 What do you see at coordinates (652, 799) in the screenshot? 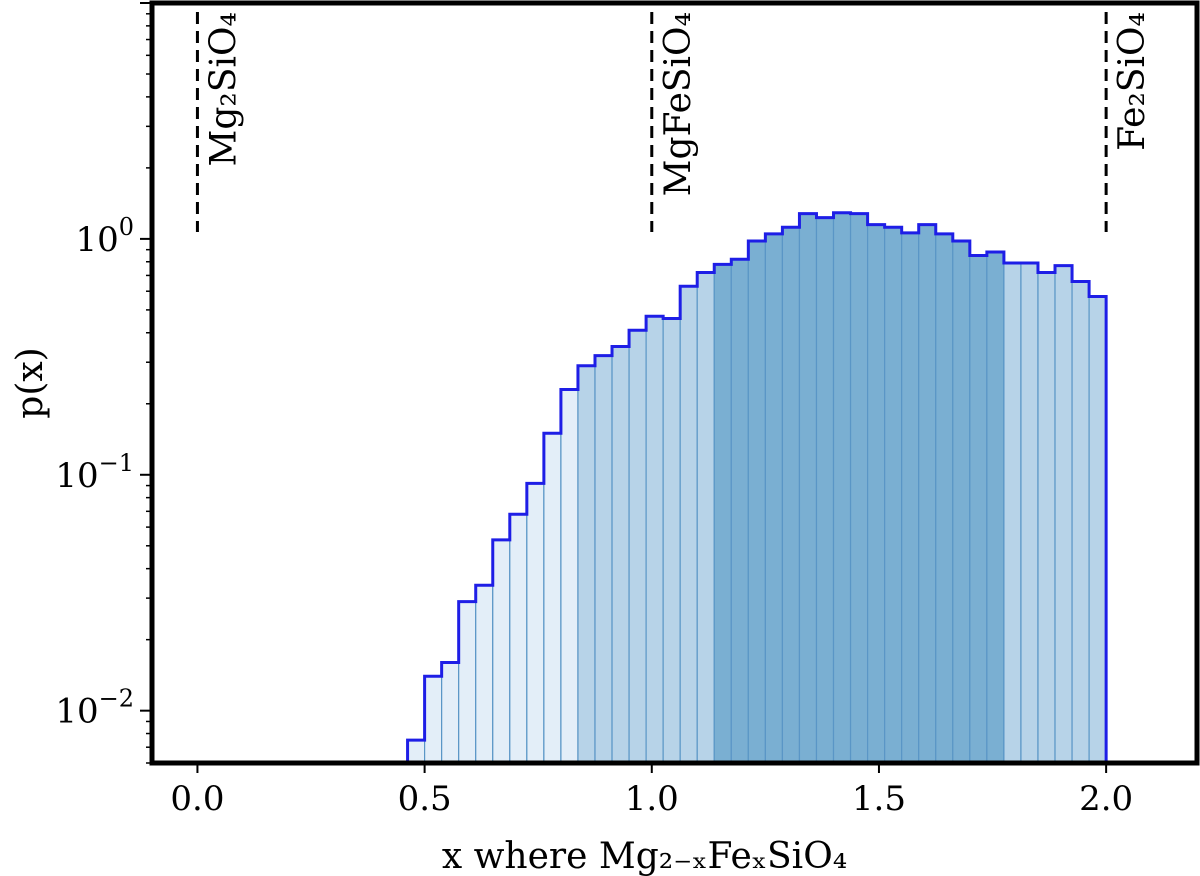
I see `x-tick-label: 1.0` at bounding box center [652, 799].